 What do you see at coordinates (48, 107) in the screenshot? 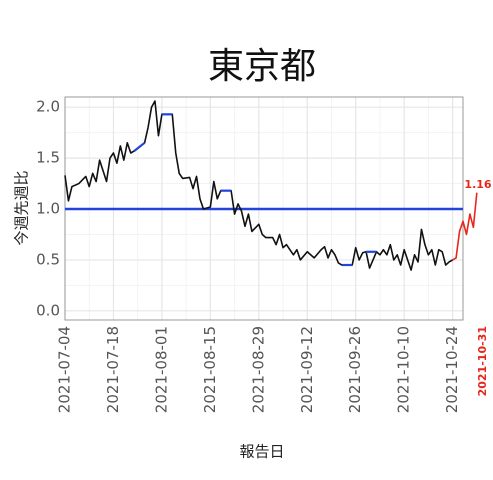
I see `y-tick-label: 2.0` at bounding box center [48, 107].